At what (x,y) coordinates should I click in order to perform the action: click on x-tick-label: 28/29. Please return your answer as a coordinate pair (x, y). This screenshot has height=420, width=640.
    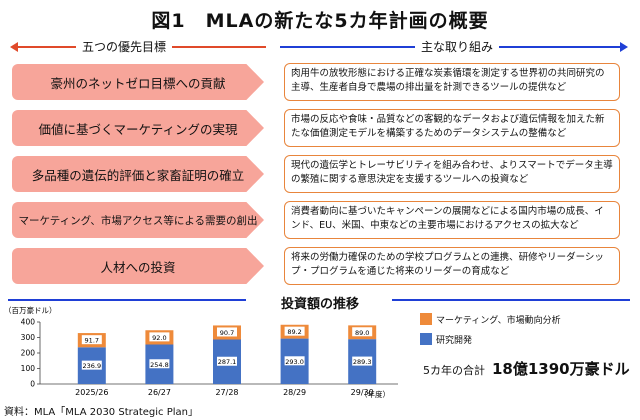
    Looking at the image, I should click on (294, 392).